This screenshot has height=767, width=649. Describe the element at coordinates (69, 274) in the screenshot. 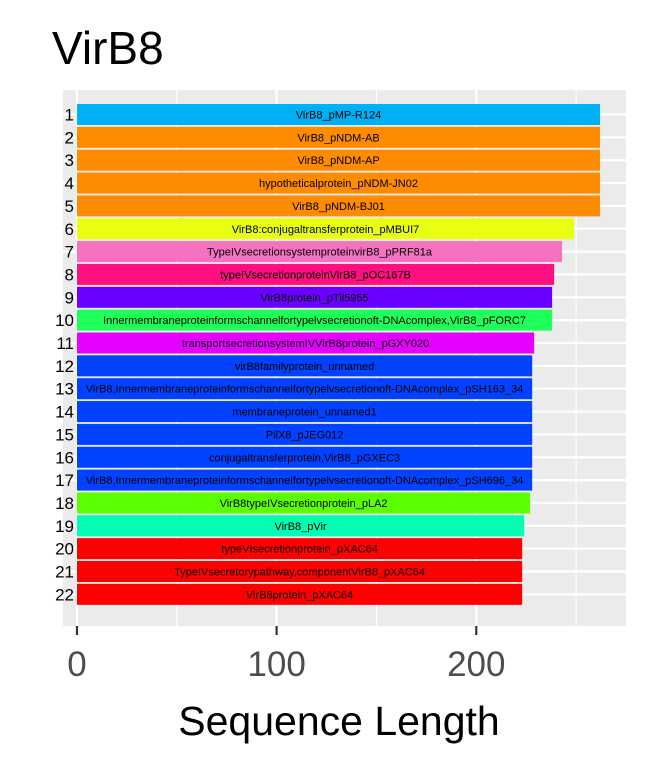

I see `y-tick-label: 8` at that location.